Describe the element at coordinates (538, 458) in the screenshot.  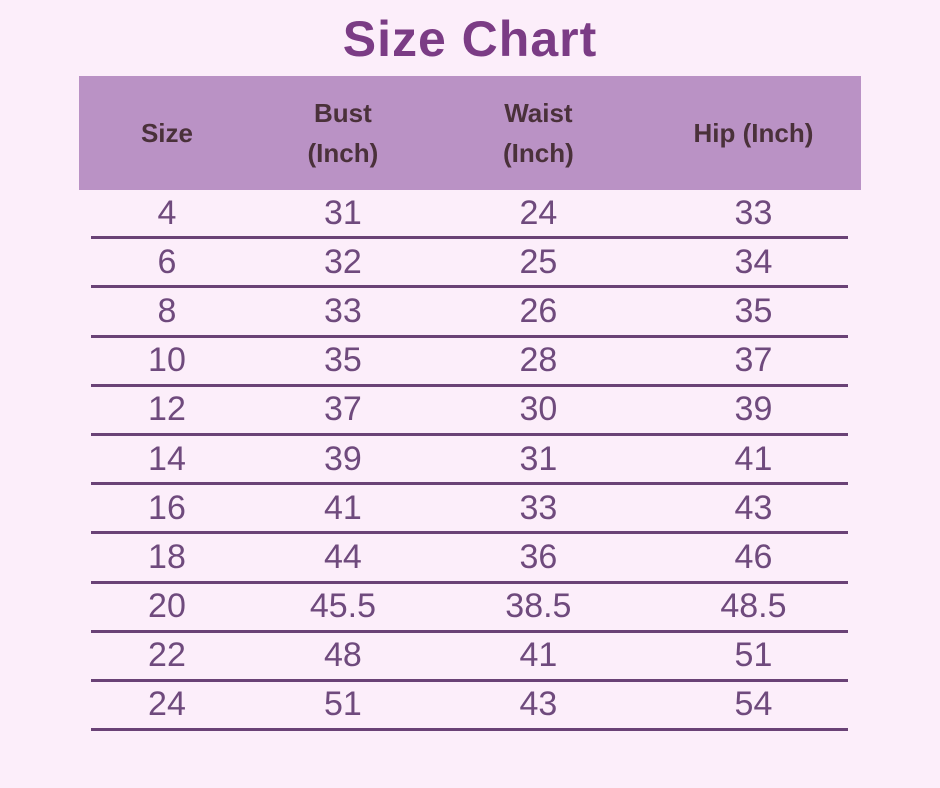
I see `cell-waist: 31` at that location.